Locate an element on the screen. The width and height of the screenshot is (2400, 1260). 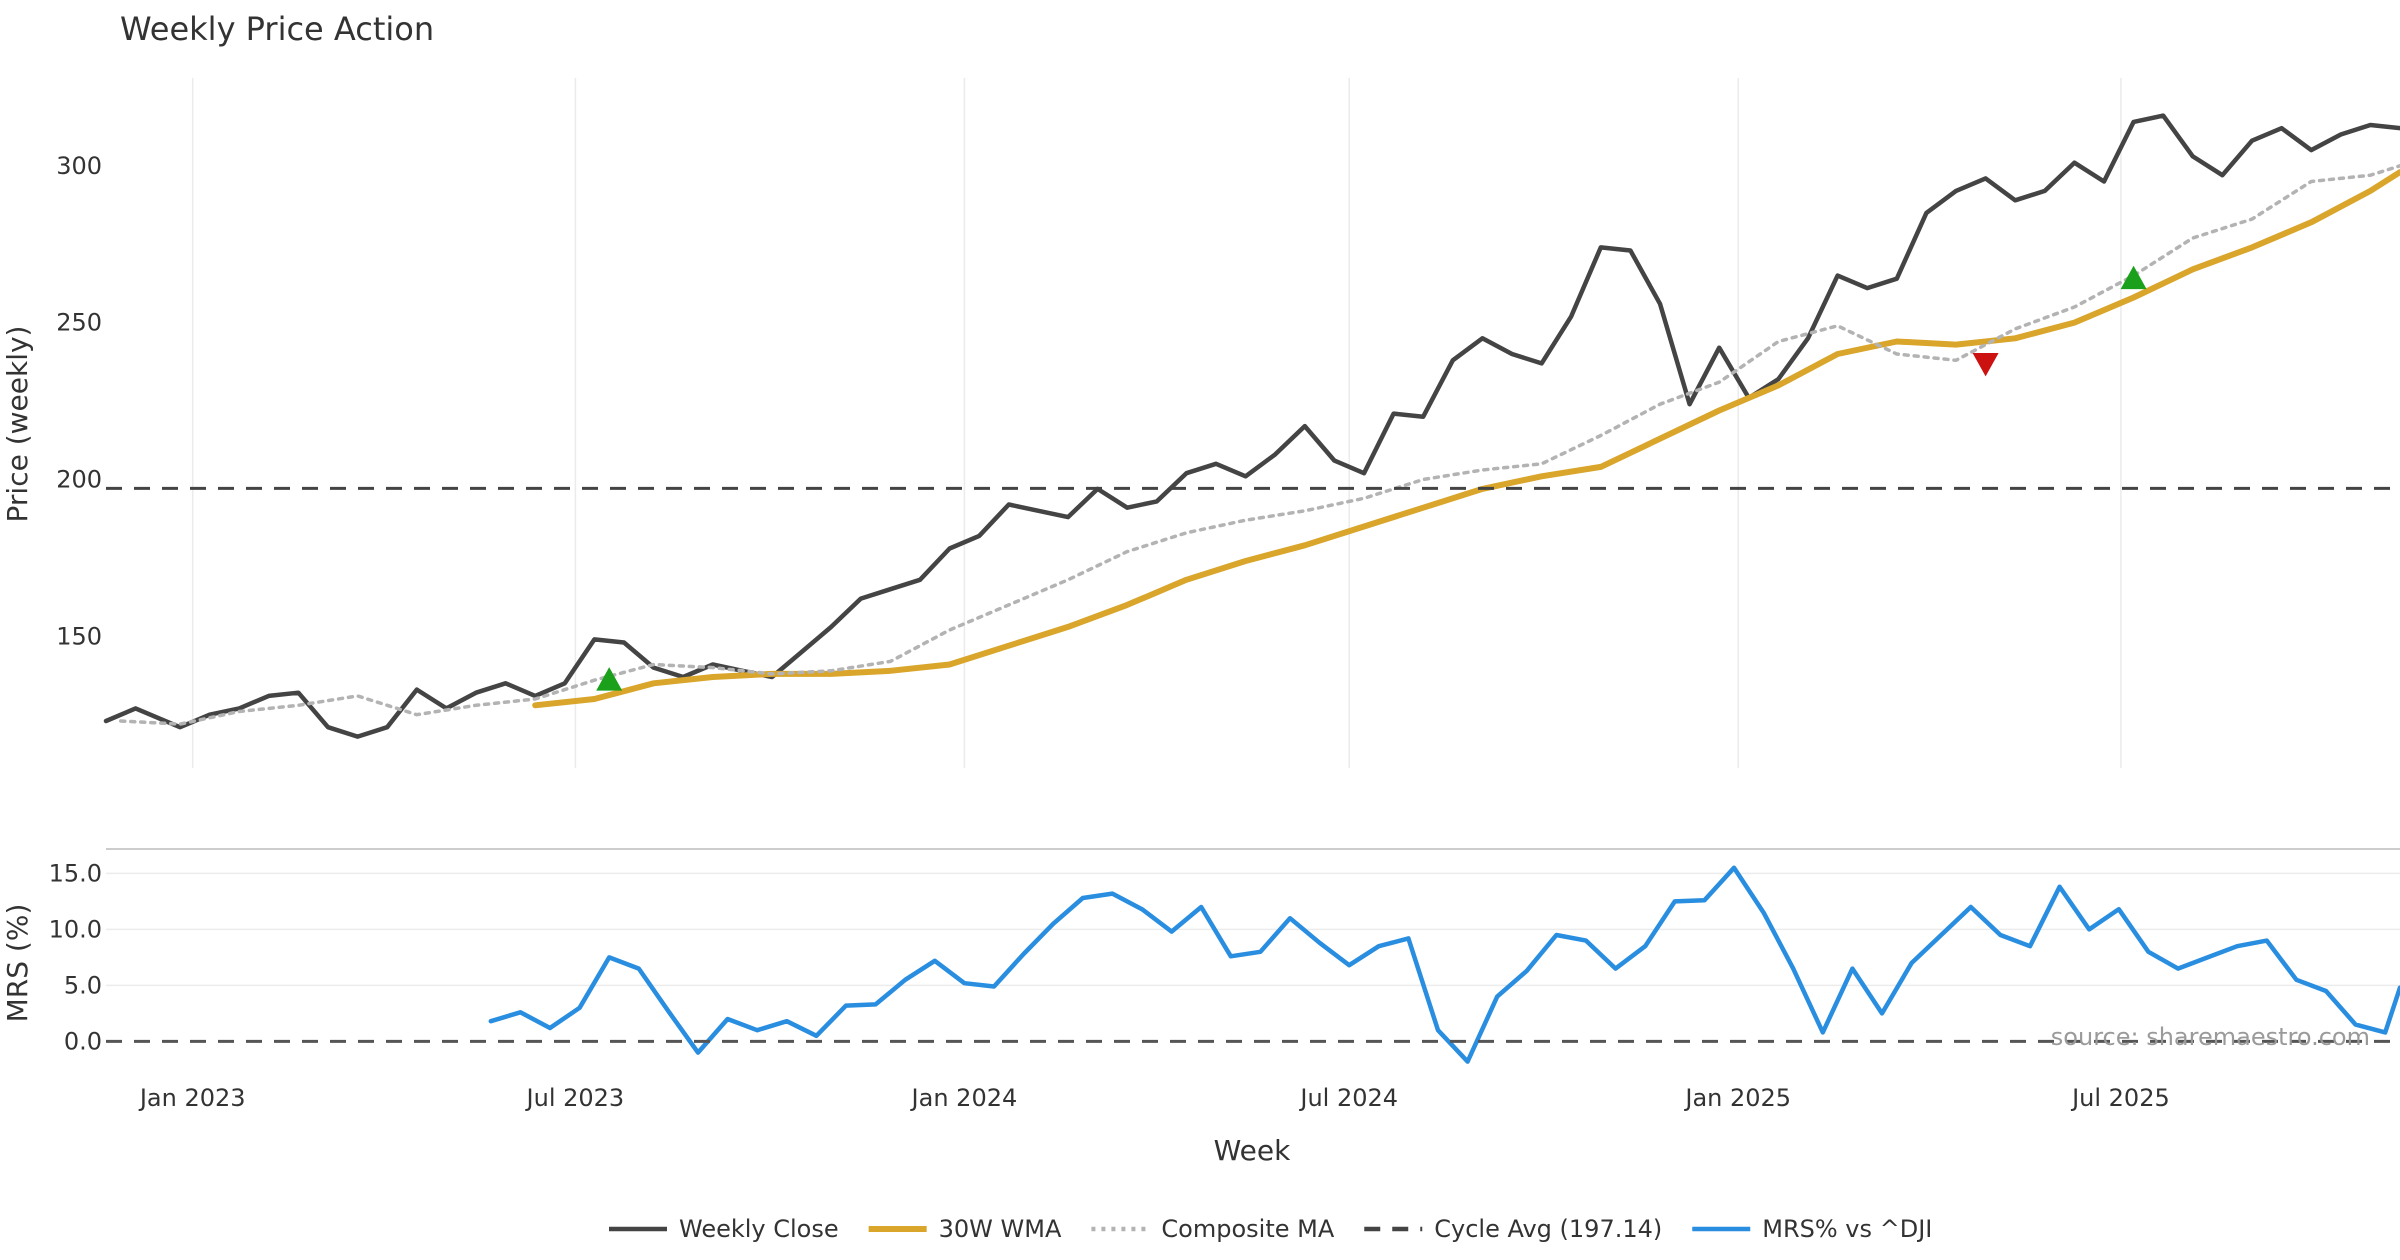
x-tick-label: Jan 2025 is located at coordinates (1737, 1098).